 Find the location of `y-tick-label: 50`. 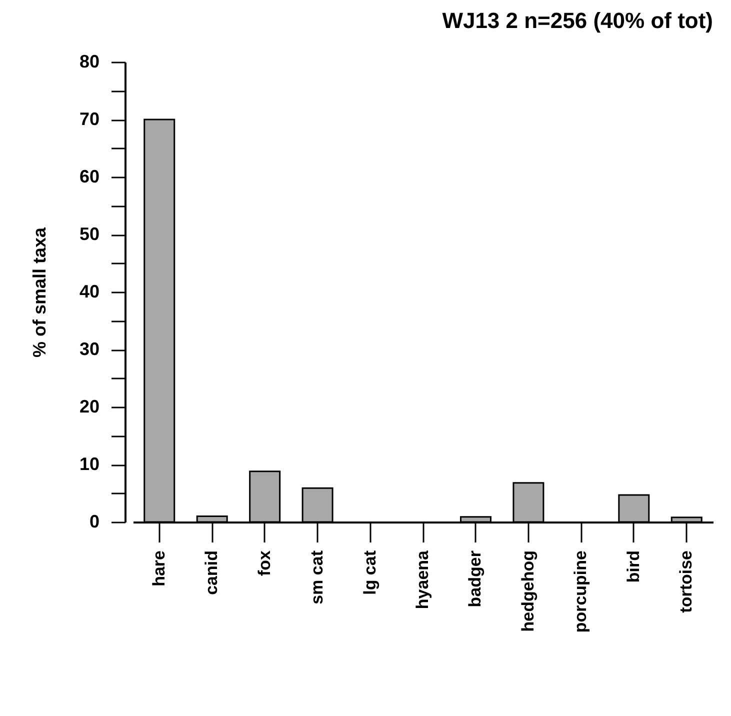

y-tick-label: 50 is located at coordinates (89, 234).